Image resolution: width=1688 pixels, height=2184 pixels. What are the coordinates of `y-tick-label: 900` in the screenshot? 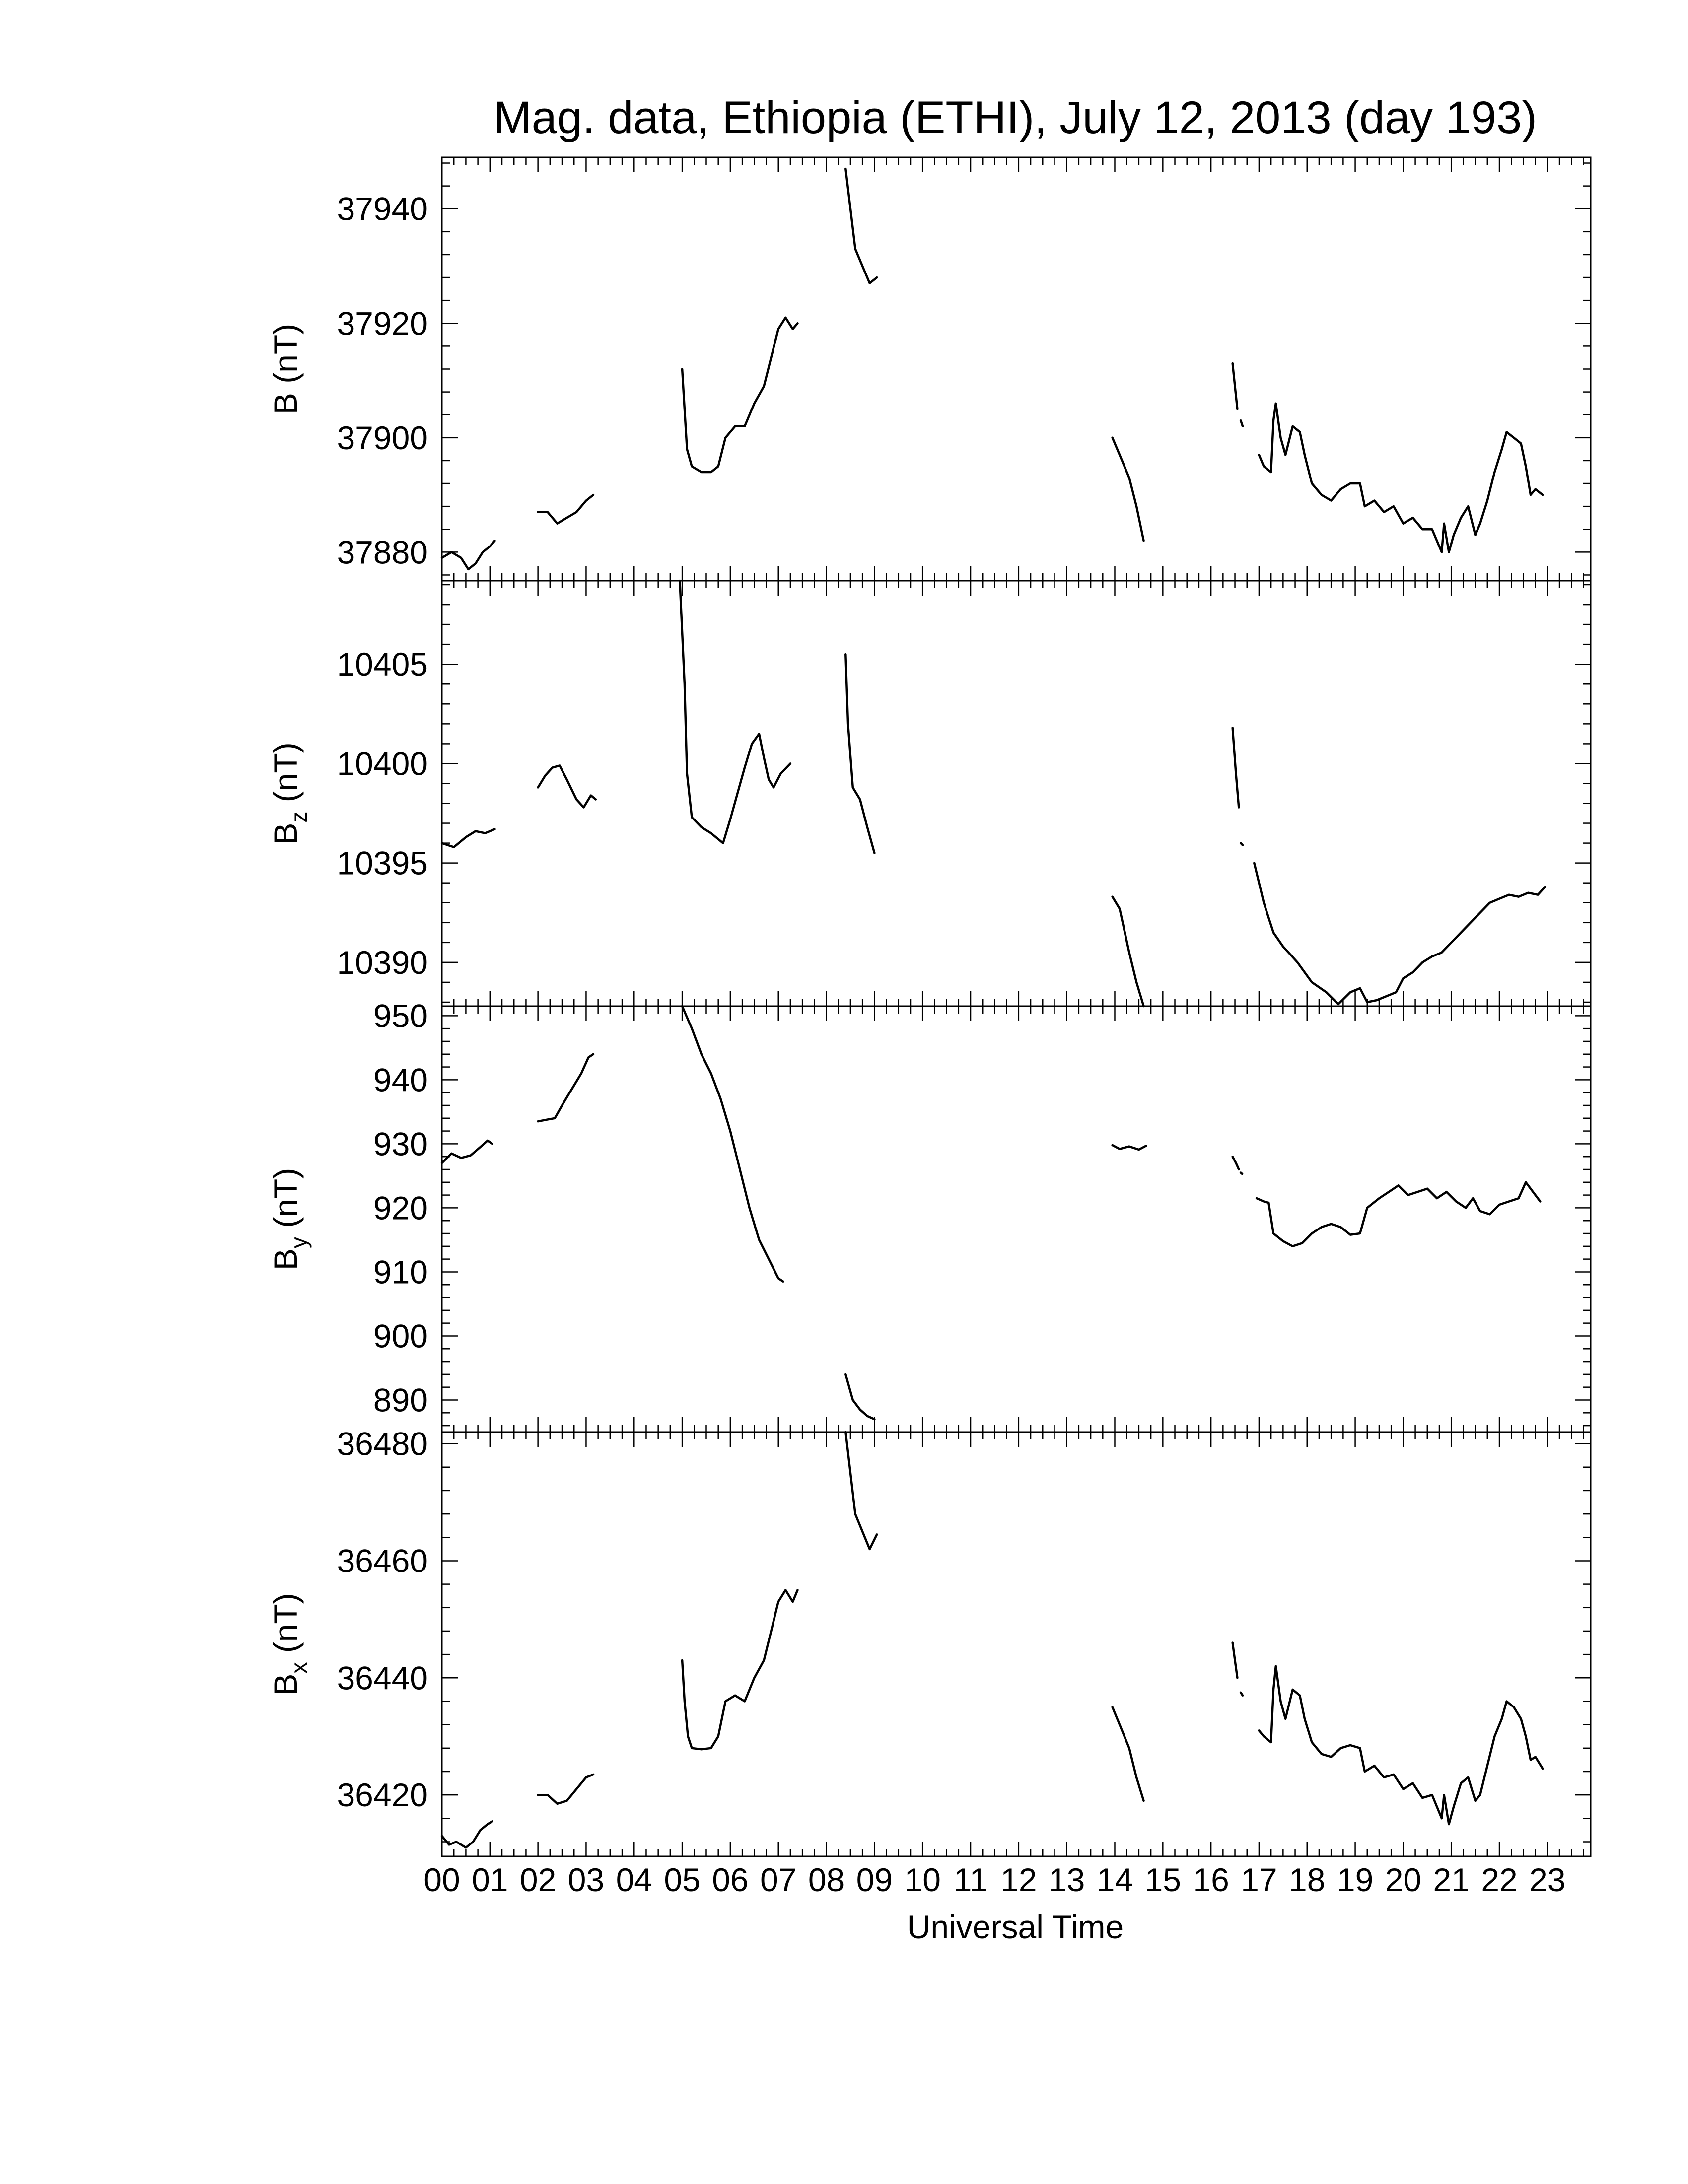 It's located at (400, 1335).